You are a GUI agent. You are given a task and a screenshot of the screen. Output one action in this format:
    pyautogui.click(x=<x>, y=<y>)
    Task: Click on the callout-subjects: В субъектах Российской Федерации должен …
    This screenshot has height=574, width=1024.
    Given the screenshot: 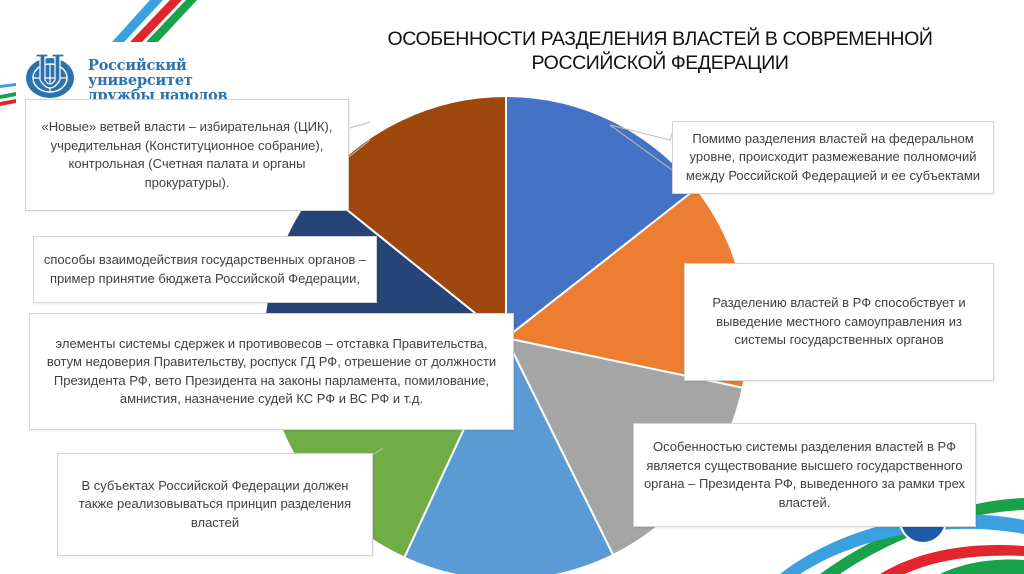 What is the action you would take?
    pyautogui.click(x=215, y=504)
    